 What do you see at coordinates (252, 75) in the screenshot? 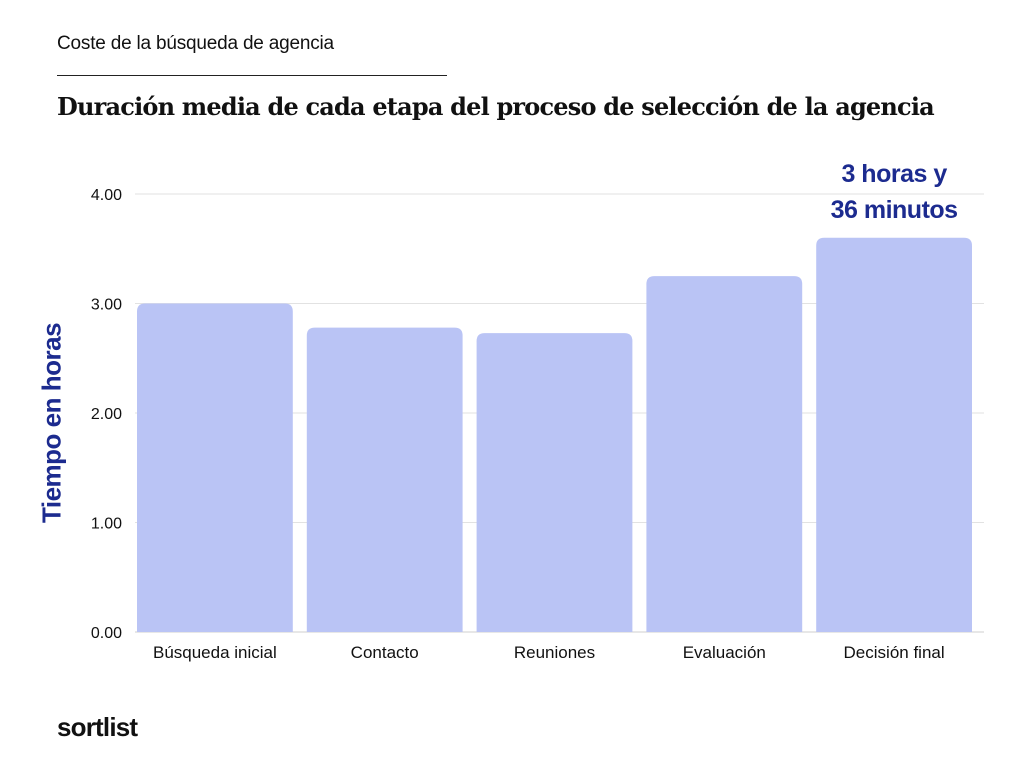
I see `header-divider` at bounding box center [252, 75].